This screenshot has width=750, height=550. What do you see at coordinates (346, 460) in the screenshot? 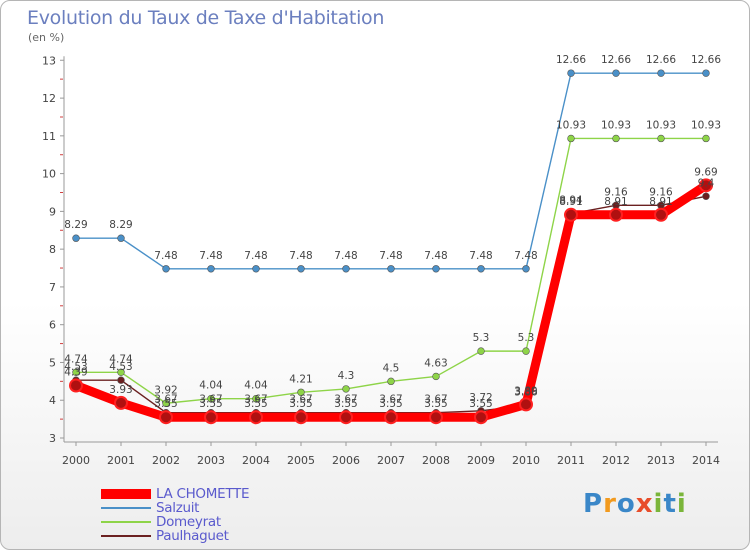
I see `x-tick-label: 2006` at bounding box center [346, 460].